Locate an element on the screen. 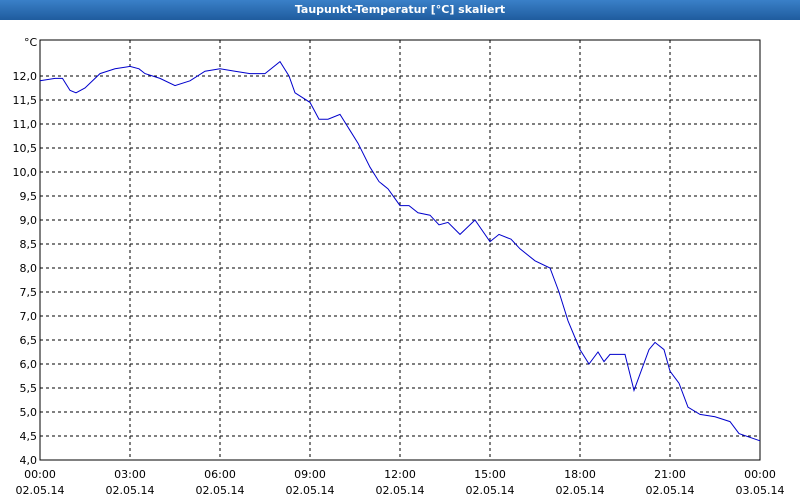  y-tick-label: 8,5 is located at coordinates (29, 244).